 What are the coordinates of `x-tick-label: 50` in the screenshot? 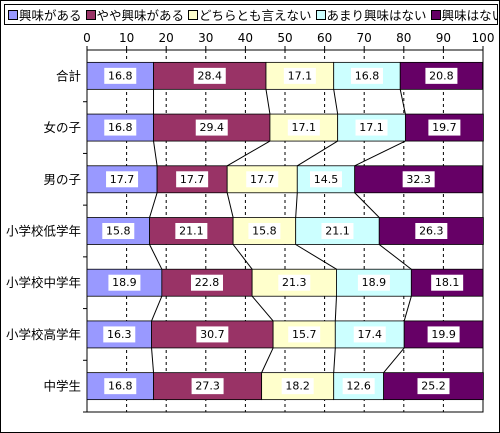 It's located at (284, 38).